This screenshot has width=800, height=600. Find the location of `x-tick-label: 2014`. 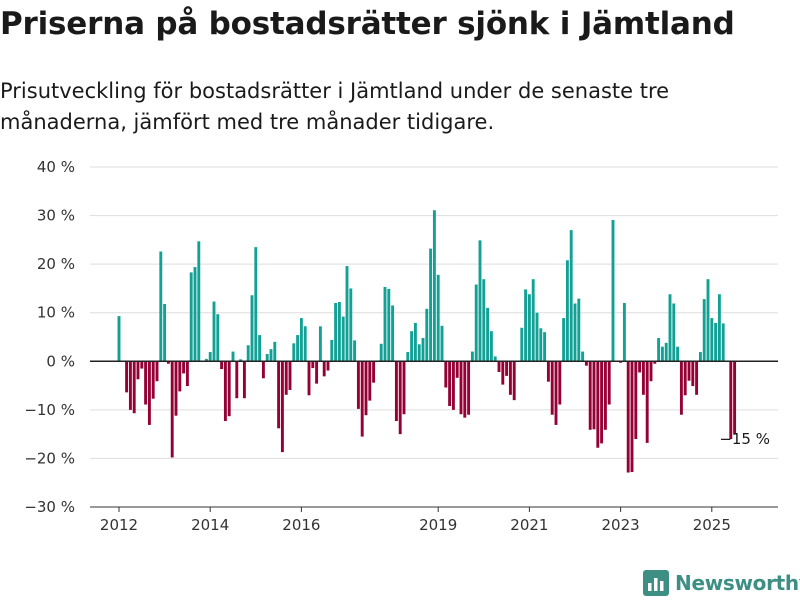

x-tick-label: 2014 is located at coordinates (210, 525).